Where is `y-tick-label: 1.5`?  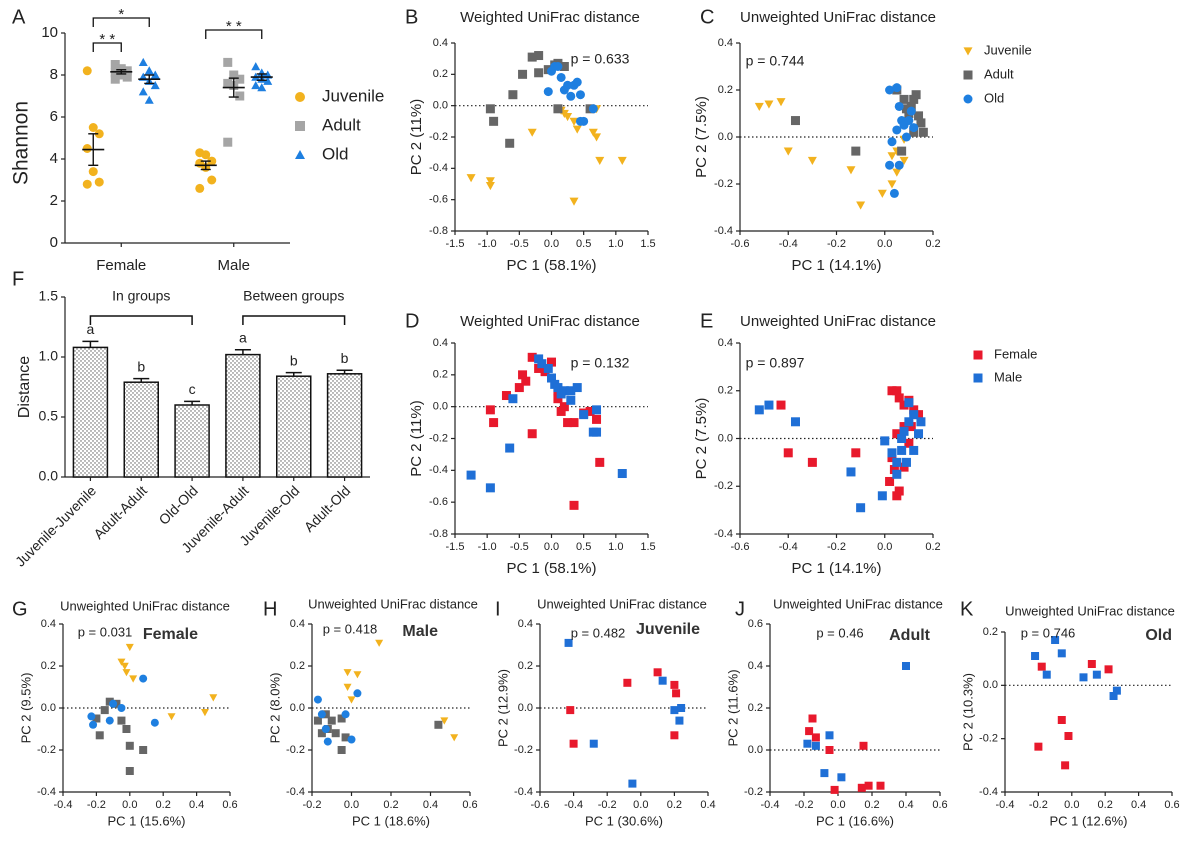
y-tick-label: 1.5 is located at coordinates (49, 296).